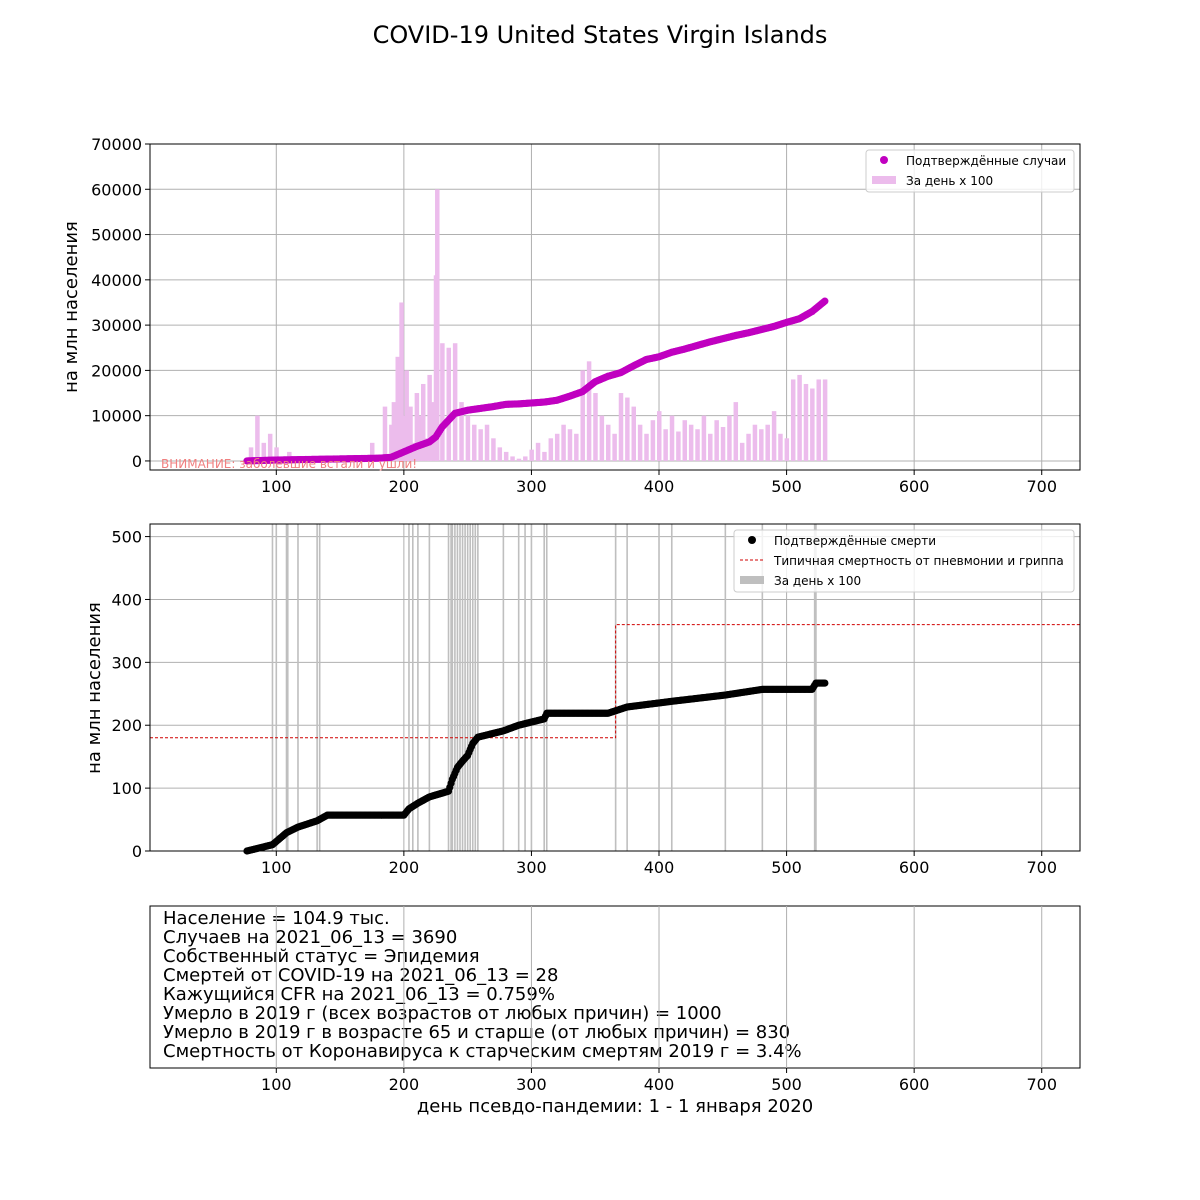 The width and height of the screenshot is (1200, 1200). Describe the element at coordinates (126, 599) in the screenshot. I see `deaths-y-tick-label: 400` at that location.